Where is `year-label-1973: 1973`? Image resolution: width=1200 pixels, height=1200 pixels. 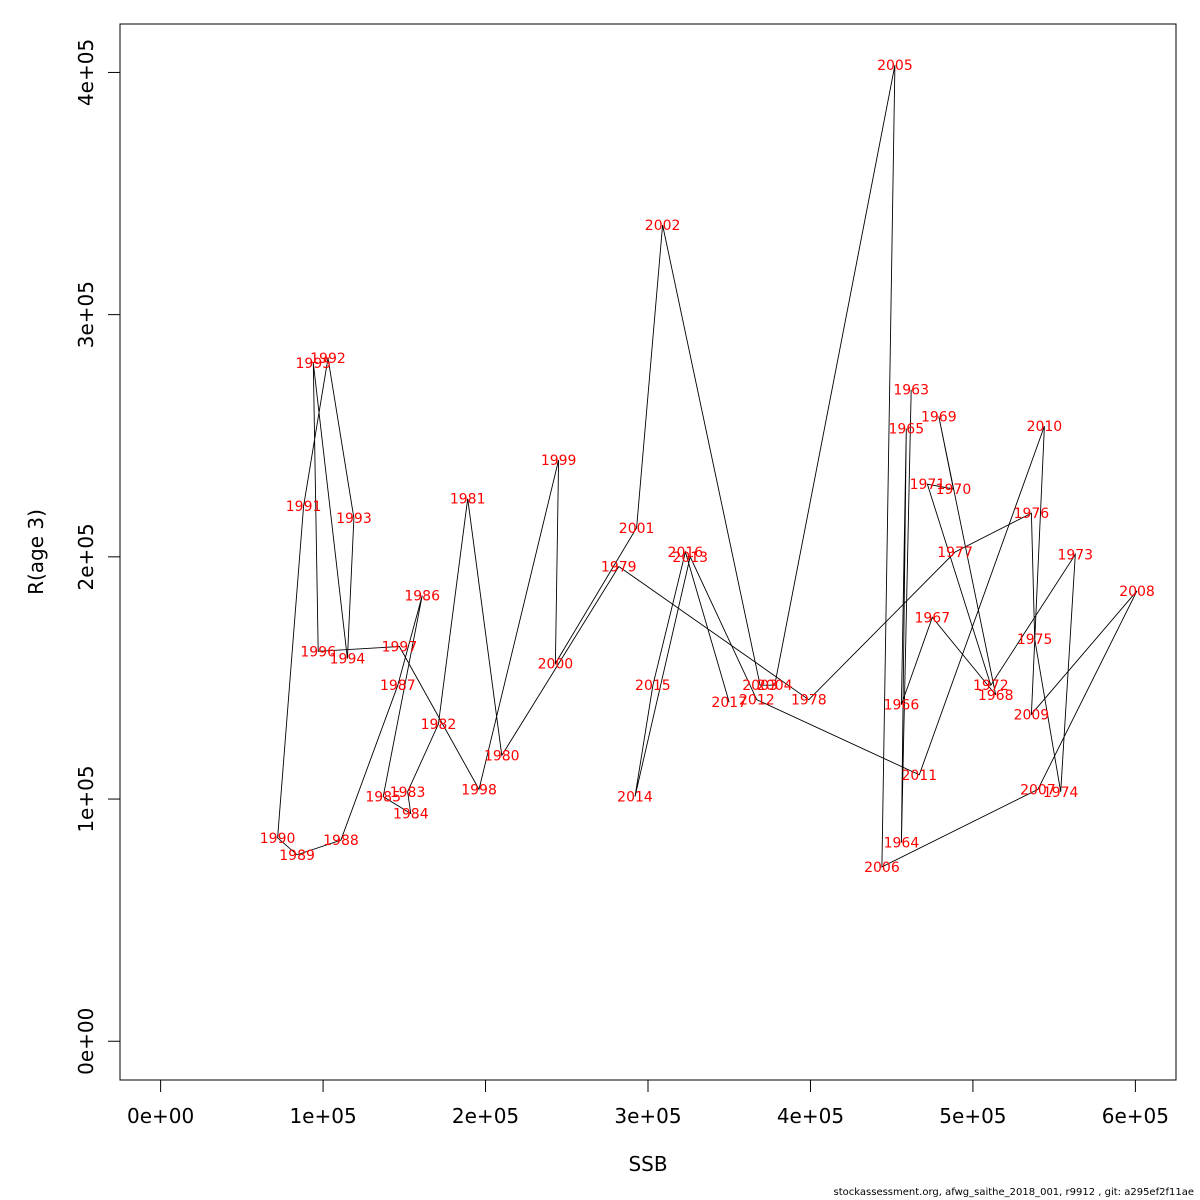
year-label-1973: 1973 is located at coordinates (1075, 555).